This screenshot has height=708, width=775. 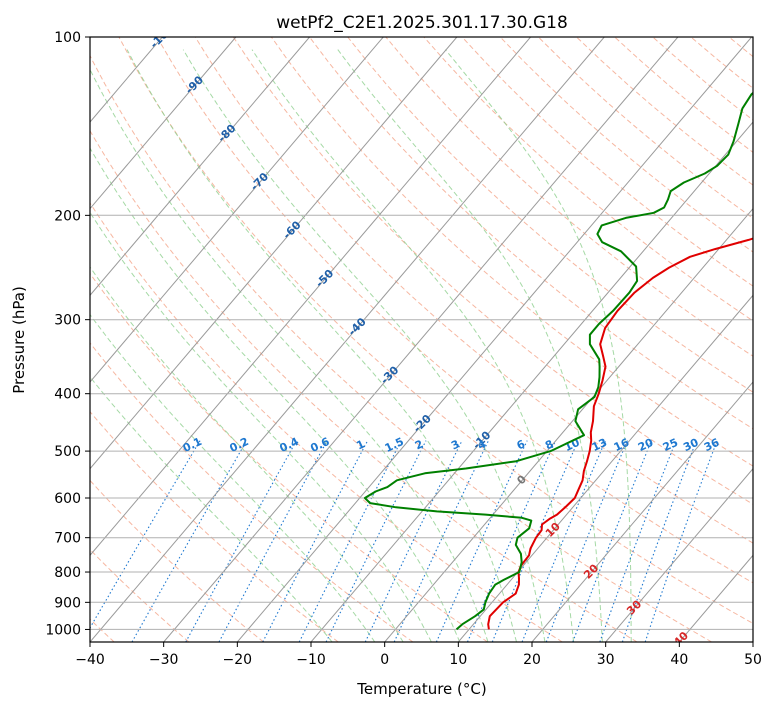 I want to click on mixing-ratio-label: 30, so click(x=691, y=445).